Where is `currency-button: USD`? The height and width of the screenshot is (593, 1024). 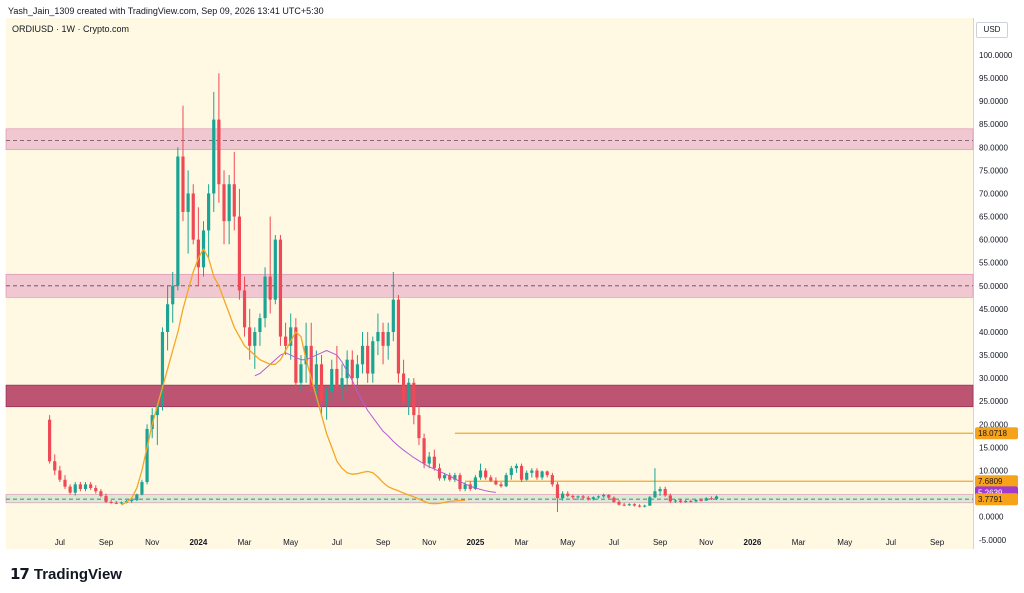
currency-button: USD is located at coordinates (992, 30).